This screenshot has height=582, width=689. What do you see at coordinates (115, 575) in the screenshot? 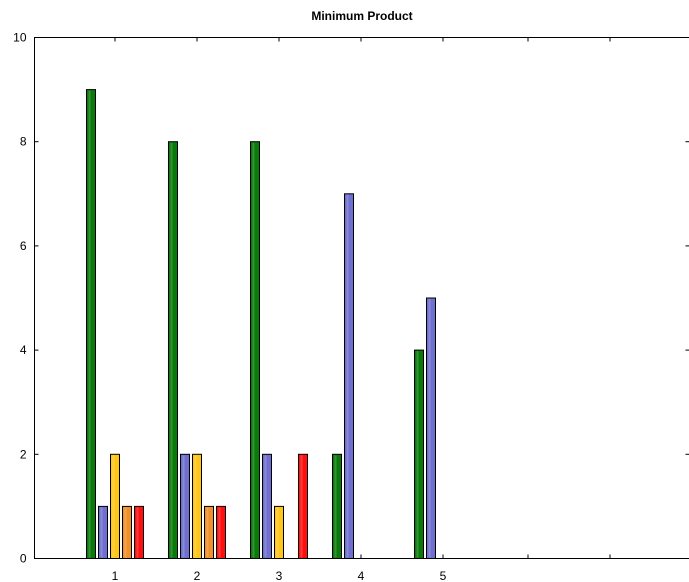
I see `x-tick-label: 1` at bounding box center [115, 575].